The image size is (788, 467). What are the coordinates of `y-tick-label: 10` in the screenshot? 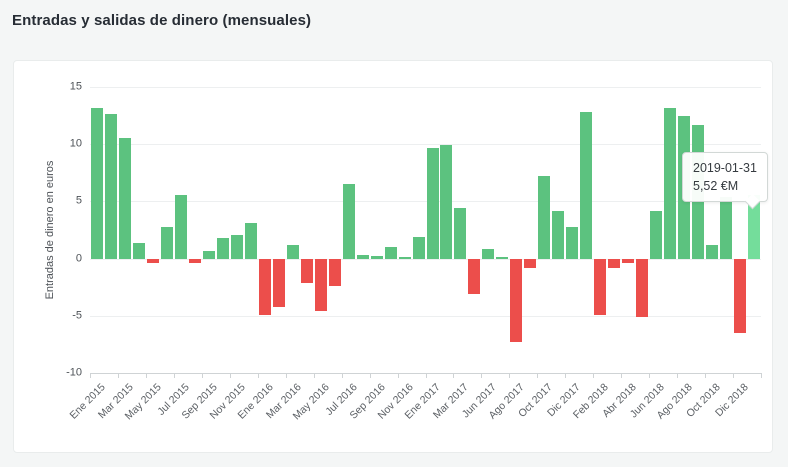 It's located at (75, 143).